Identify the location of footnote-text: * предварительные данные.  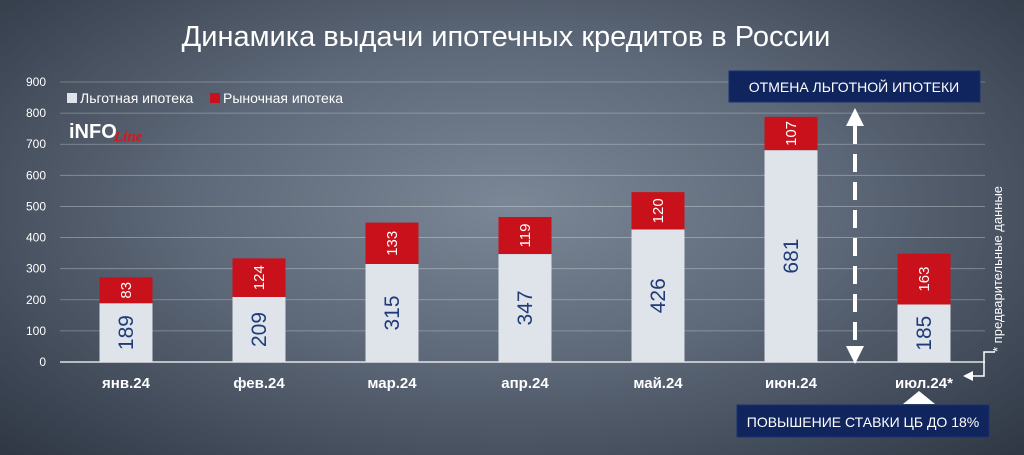
(997, 269).